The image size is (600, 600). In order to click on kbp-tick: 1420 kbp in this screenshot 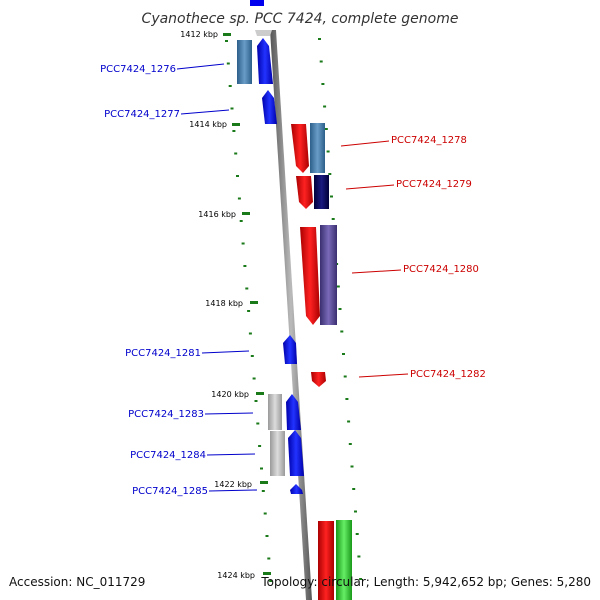, I will do `click(237, 394)`.